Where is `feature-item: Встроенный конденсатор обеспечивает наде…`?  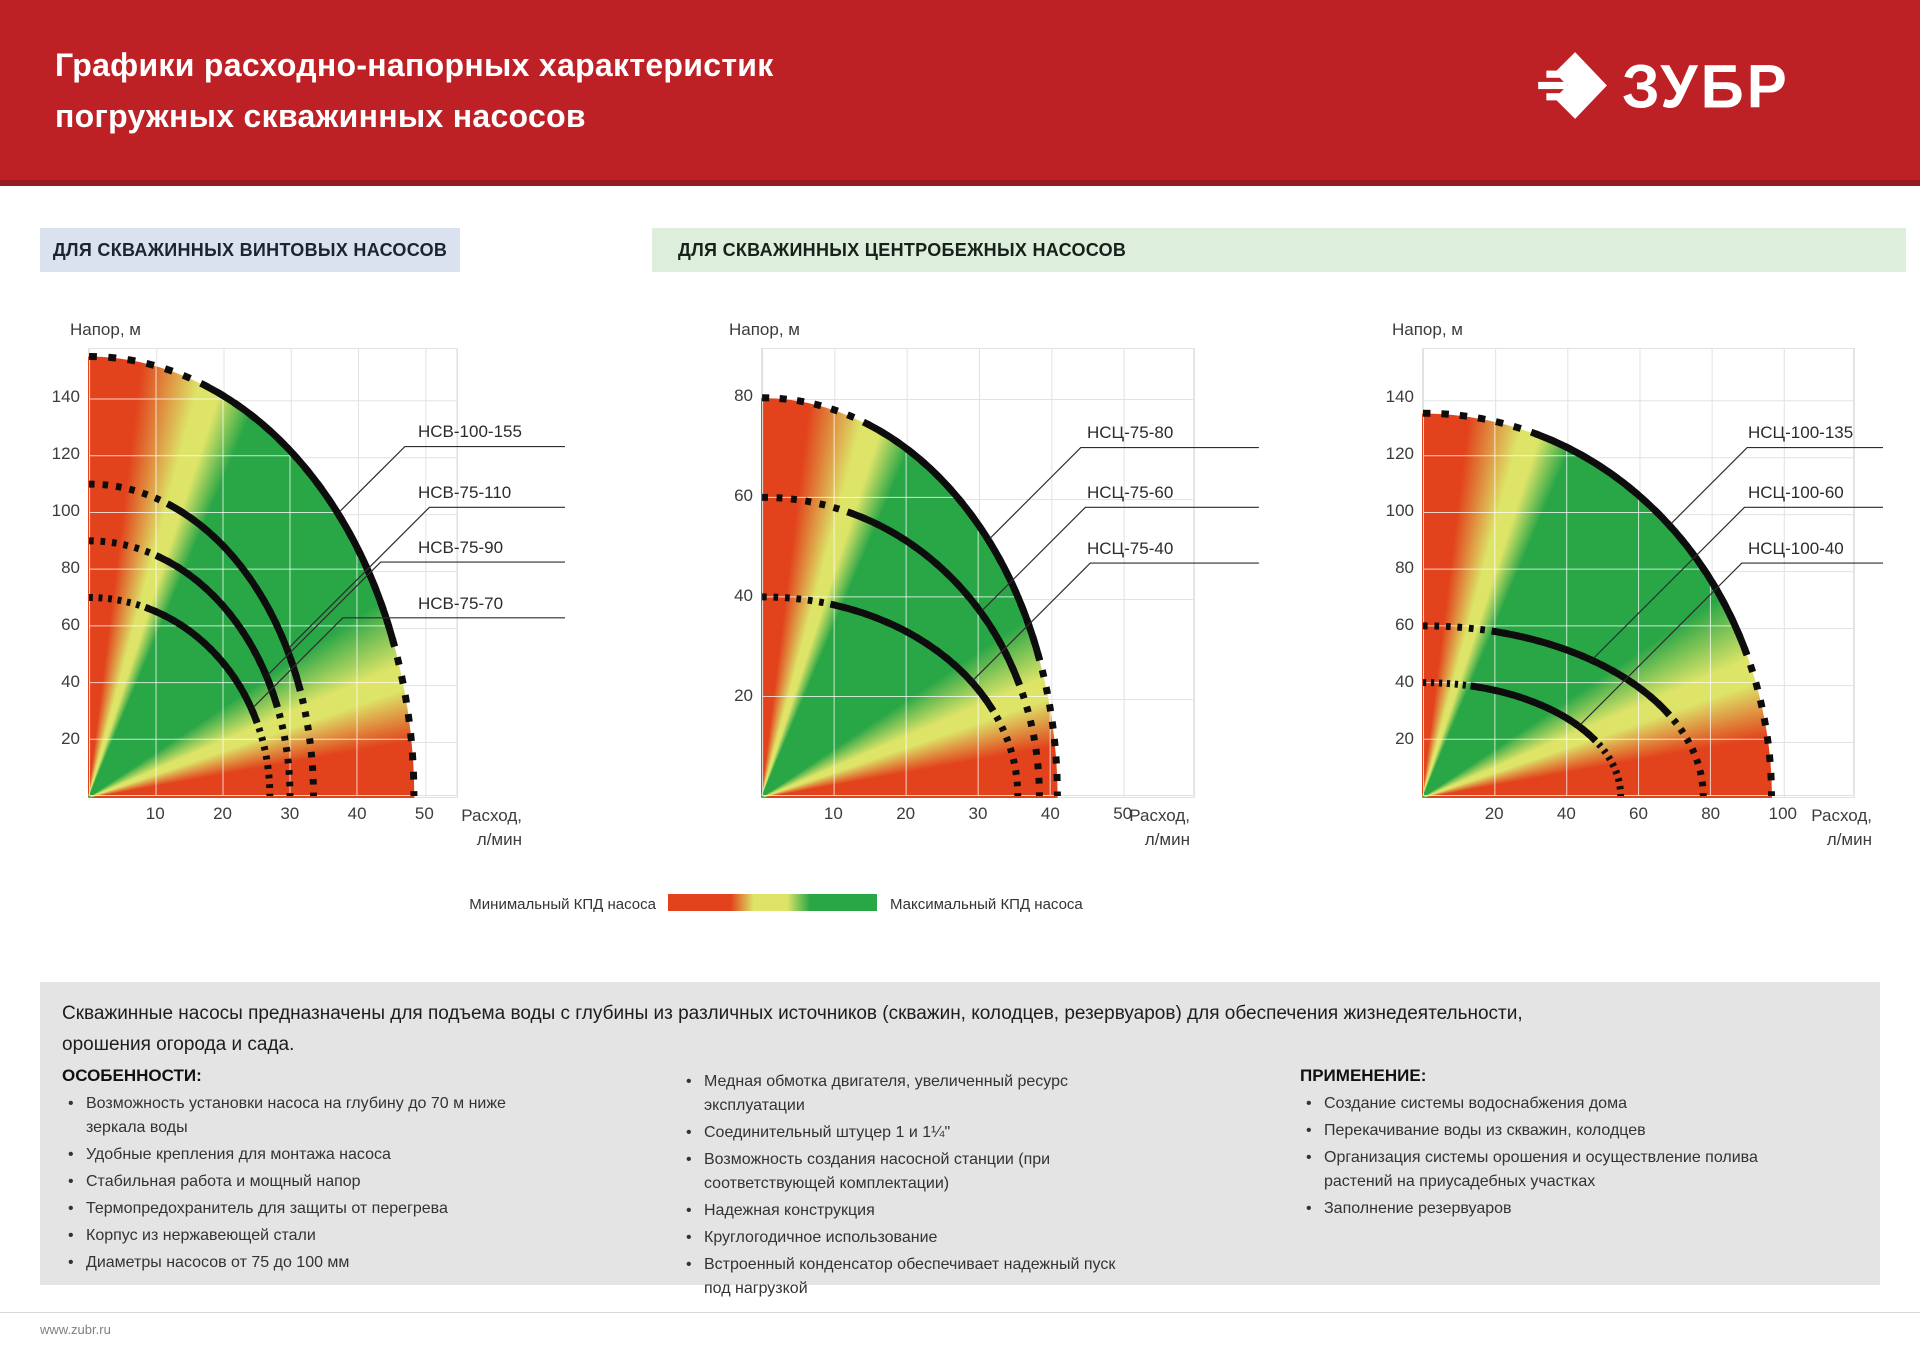
feature-item: Встроенный конденсатор обеспечивает наде… is located at coordinates (912, 1277).